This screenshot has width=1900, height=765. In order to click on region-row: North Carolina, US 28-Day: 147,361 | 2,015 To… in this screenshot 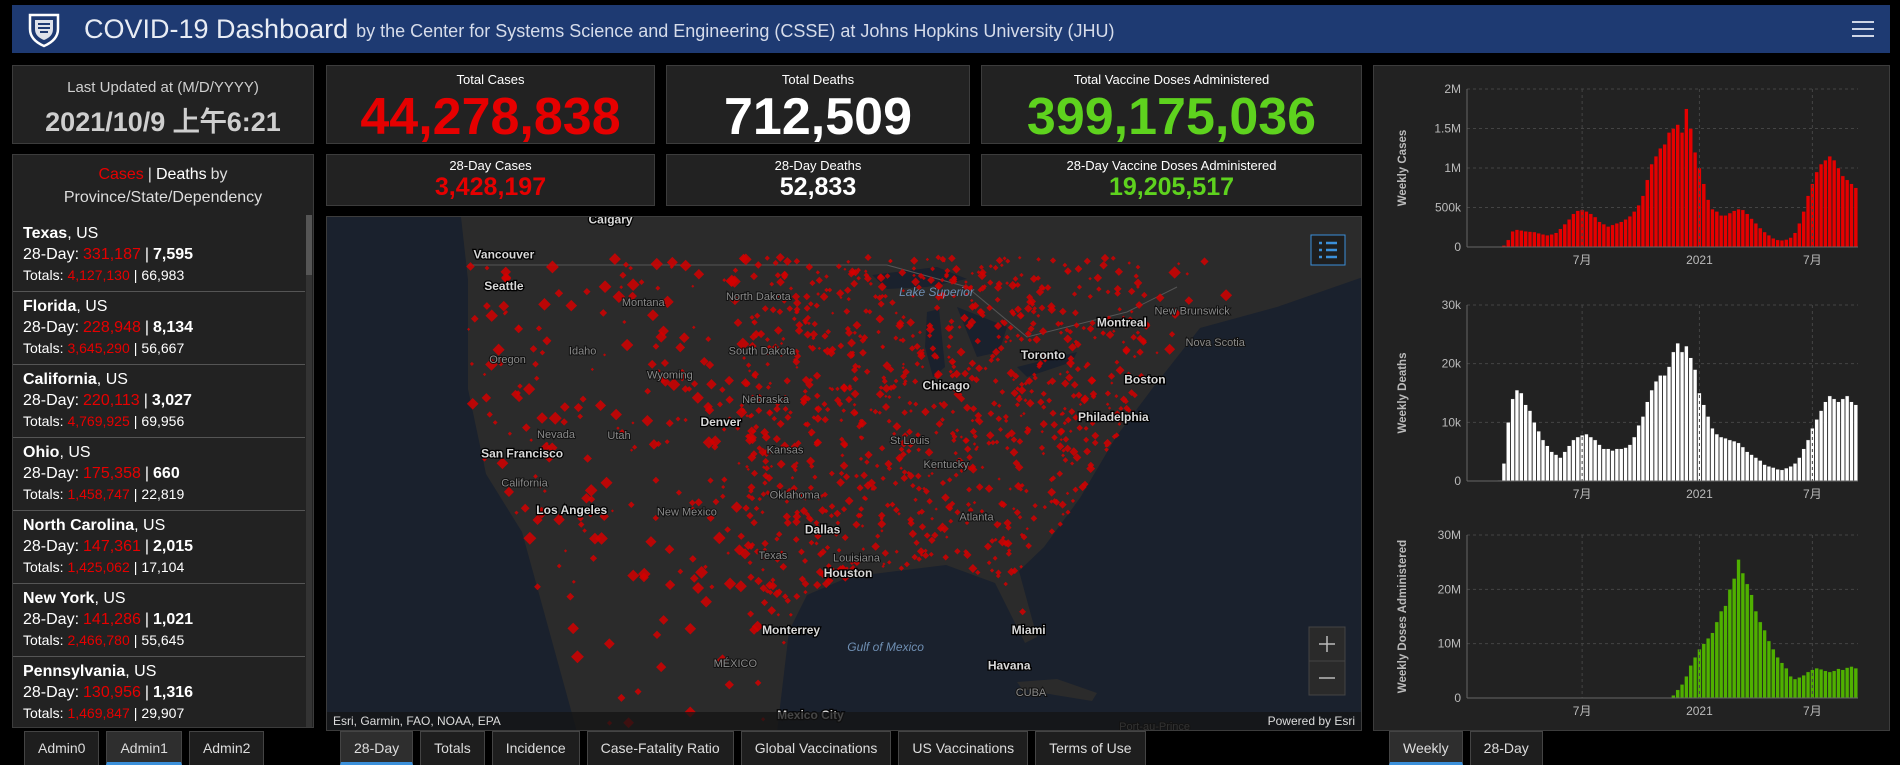, I will do `click(159, 547)`.